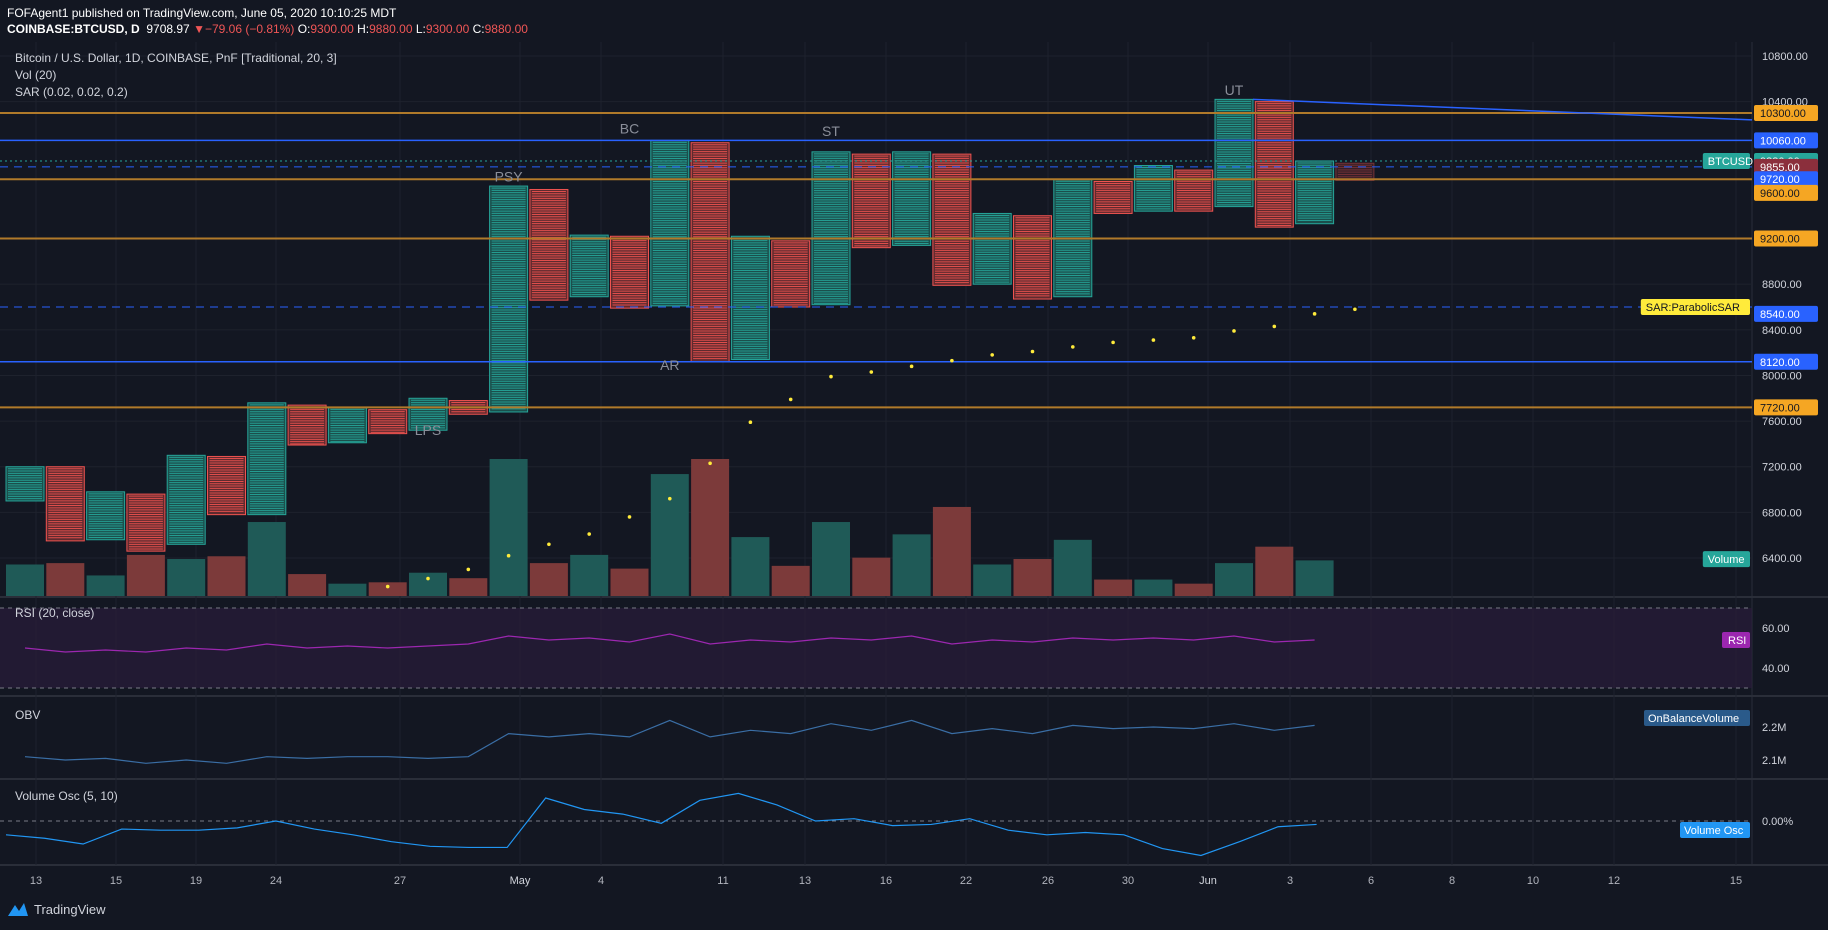 This screenshot has height=930, width=1828. What do you see at coordinates (1048, 881) in the screenshot?
I see `time-axis-tick: 26` at bounding box center [1048, 881].